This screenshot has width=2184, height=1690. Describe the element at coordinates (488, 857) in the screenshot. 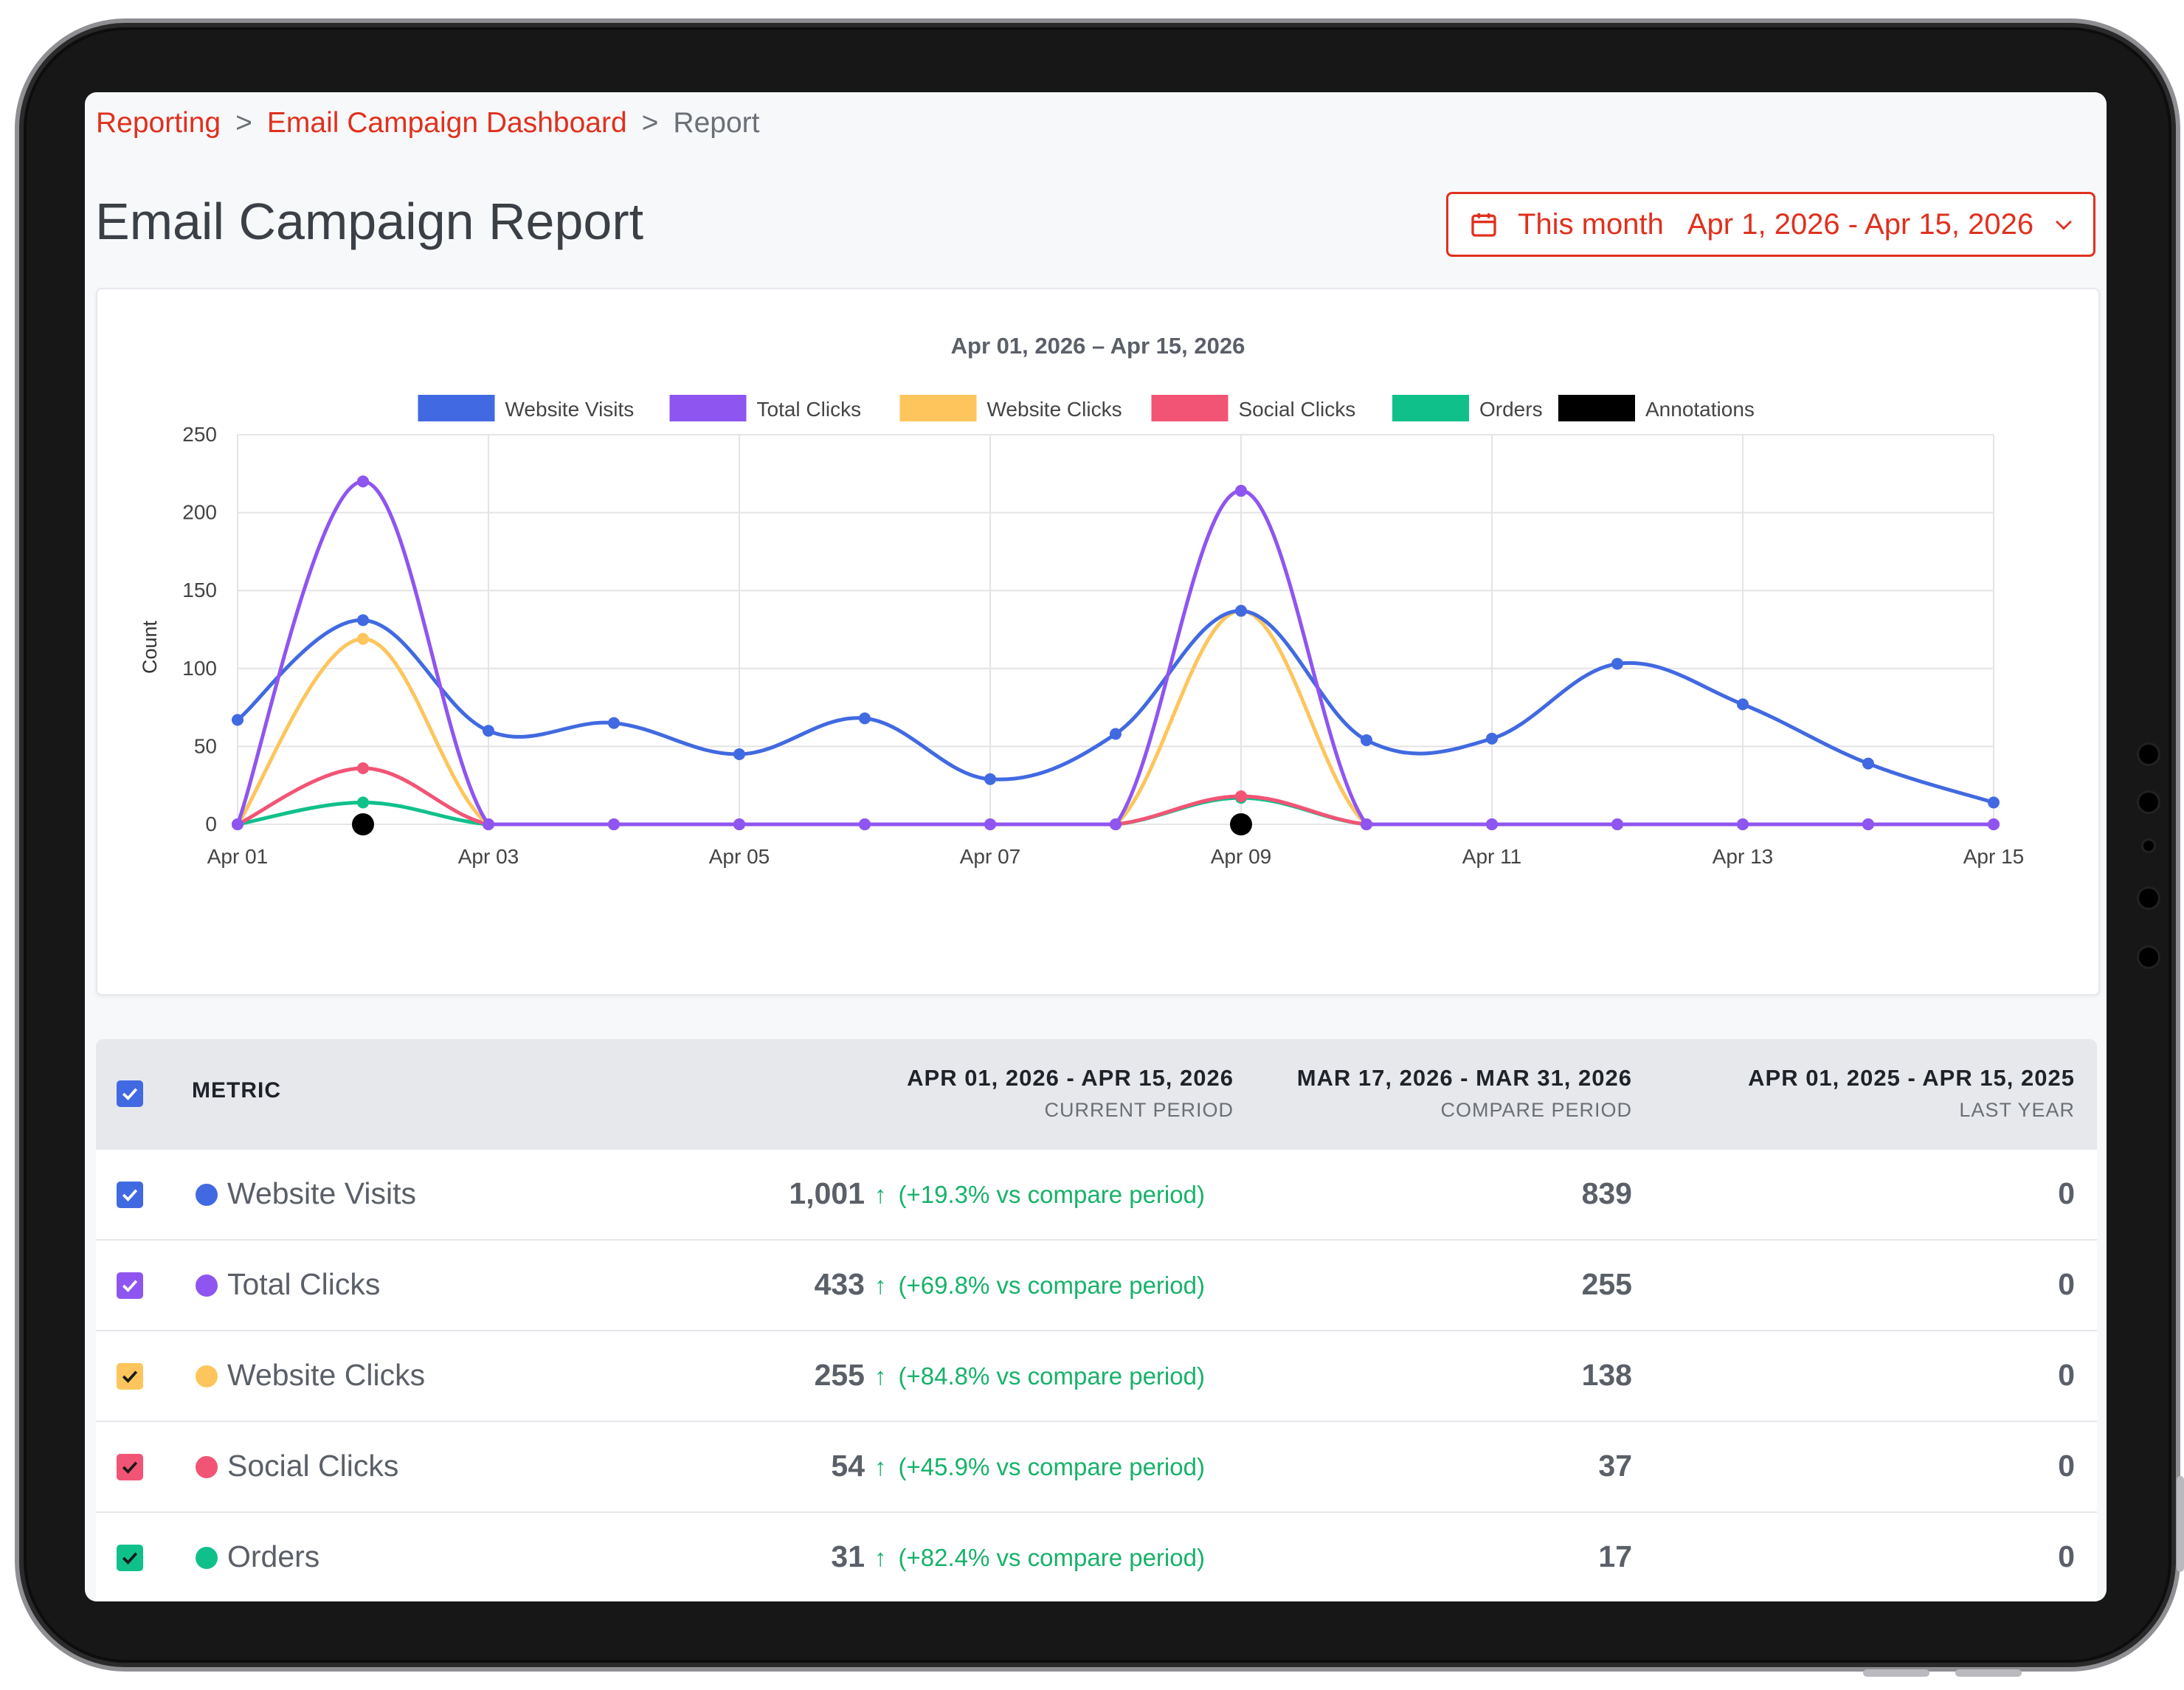

I see `x-tick-label: Apr 03` at that location.